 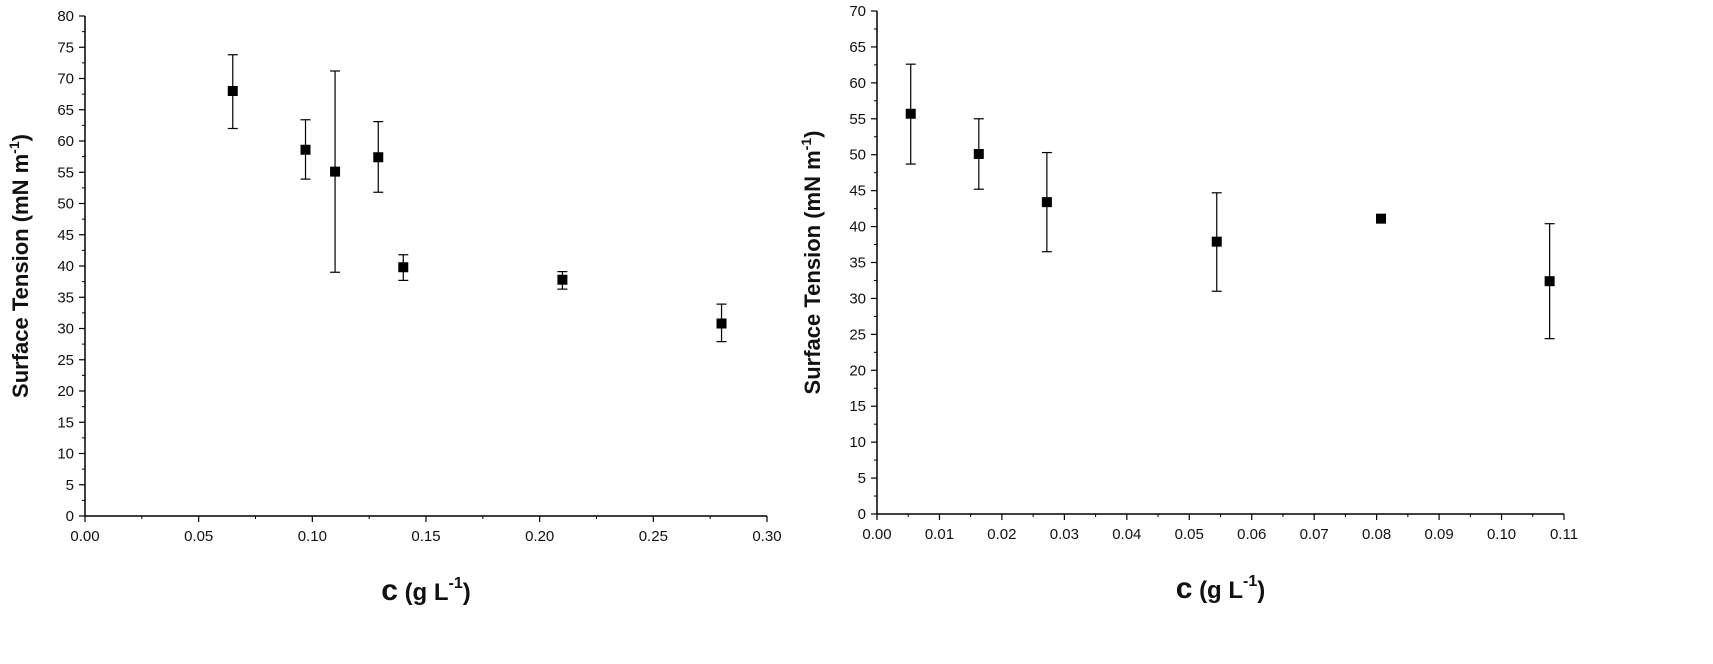 What do you see at coordinates (1001, 534) in the screenshot?
I see `x-tick-label: 0.02` at bounding box center [1001, 534].